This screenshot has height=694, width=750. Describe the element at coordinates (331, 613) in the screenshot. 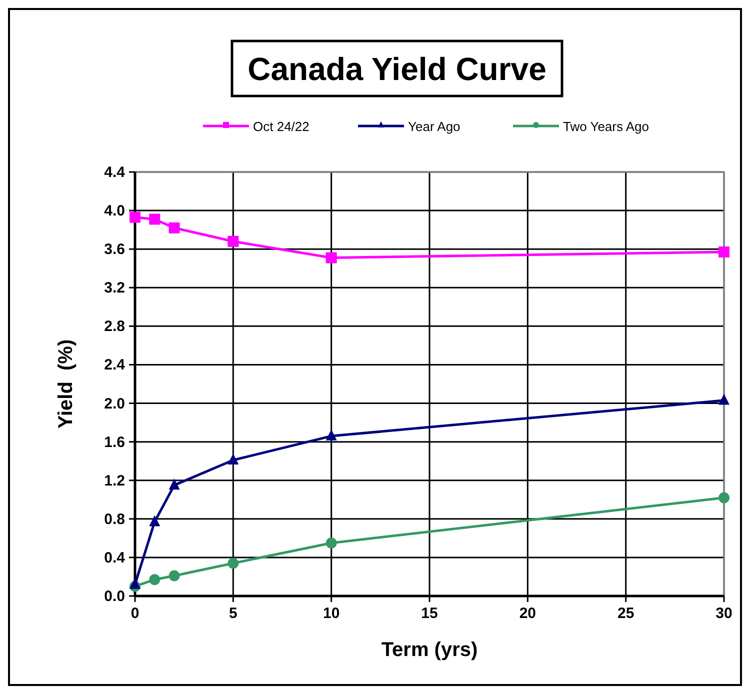

I see `x-tick-label: 10` at that location.